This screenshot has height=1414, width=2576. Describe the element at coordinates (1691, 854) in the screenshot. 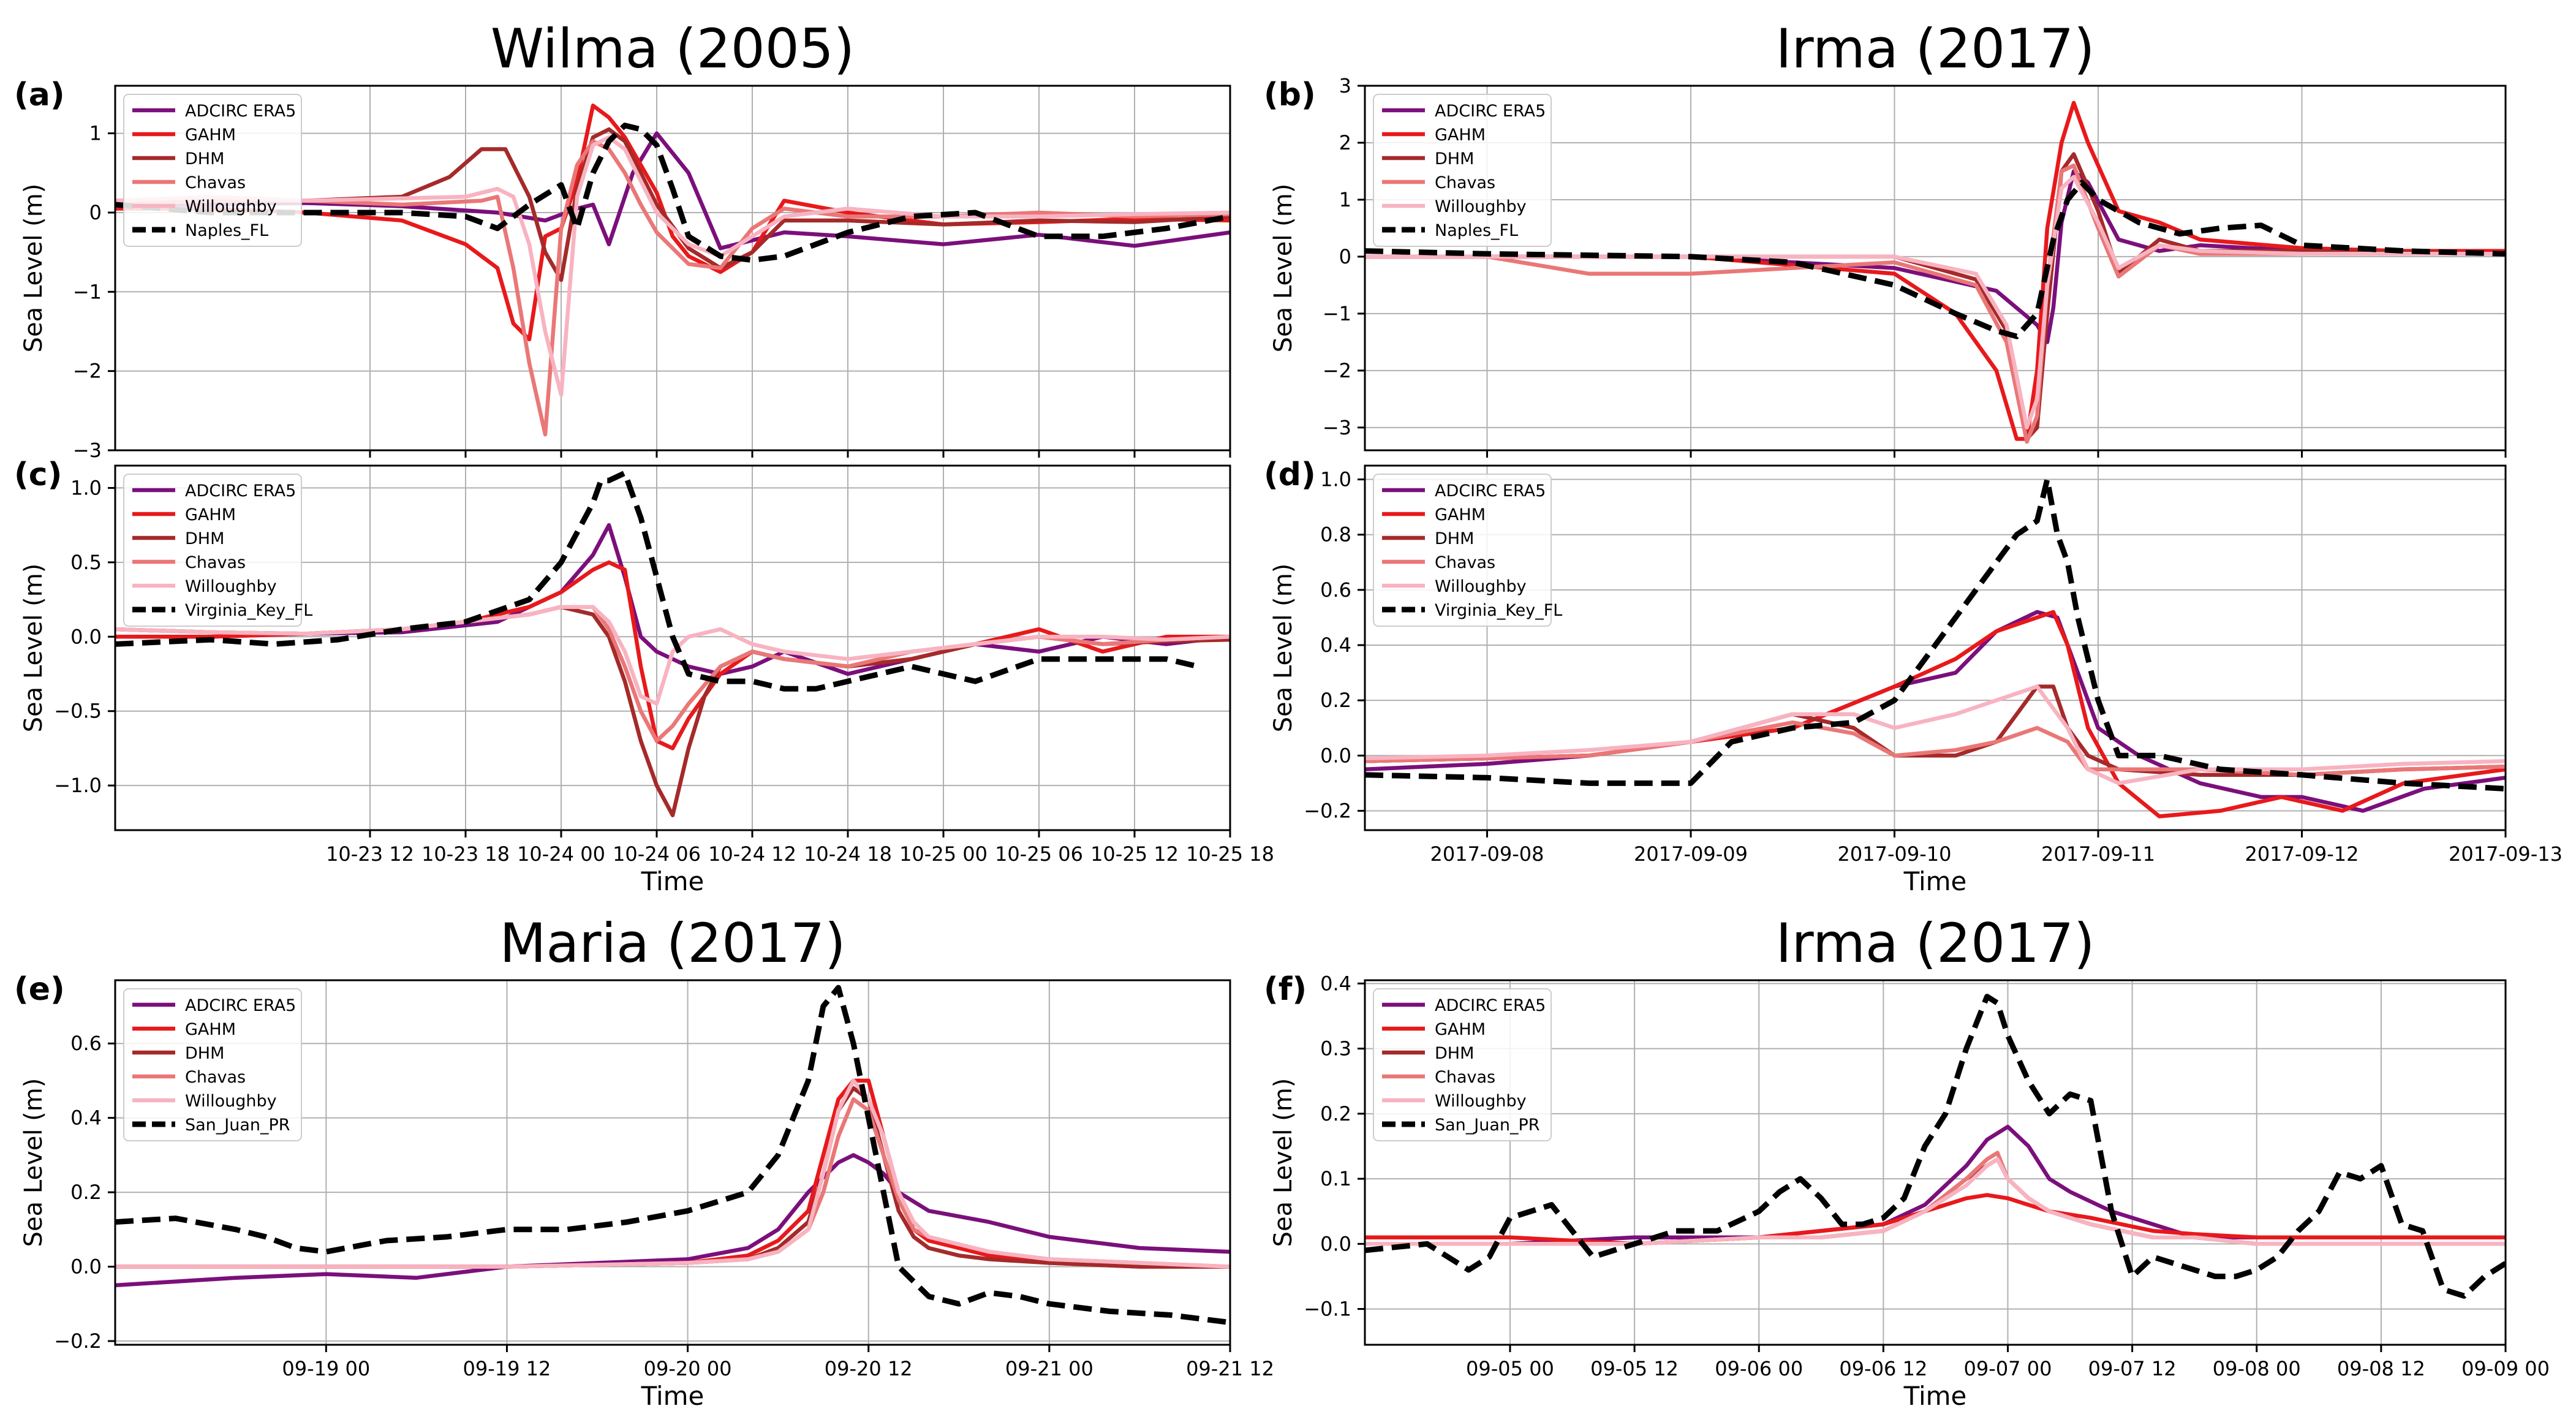

I see `x-tick-label: 2017-09-09` at that location.